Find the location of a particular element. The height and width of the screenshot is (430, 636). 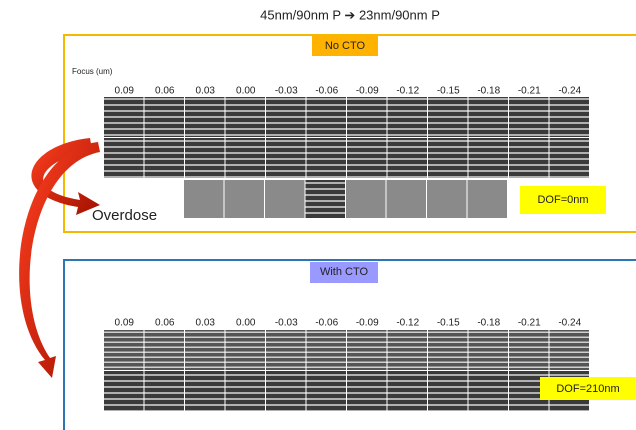

dof-label: DOF=0nm is located at coordinates (562, 200).